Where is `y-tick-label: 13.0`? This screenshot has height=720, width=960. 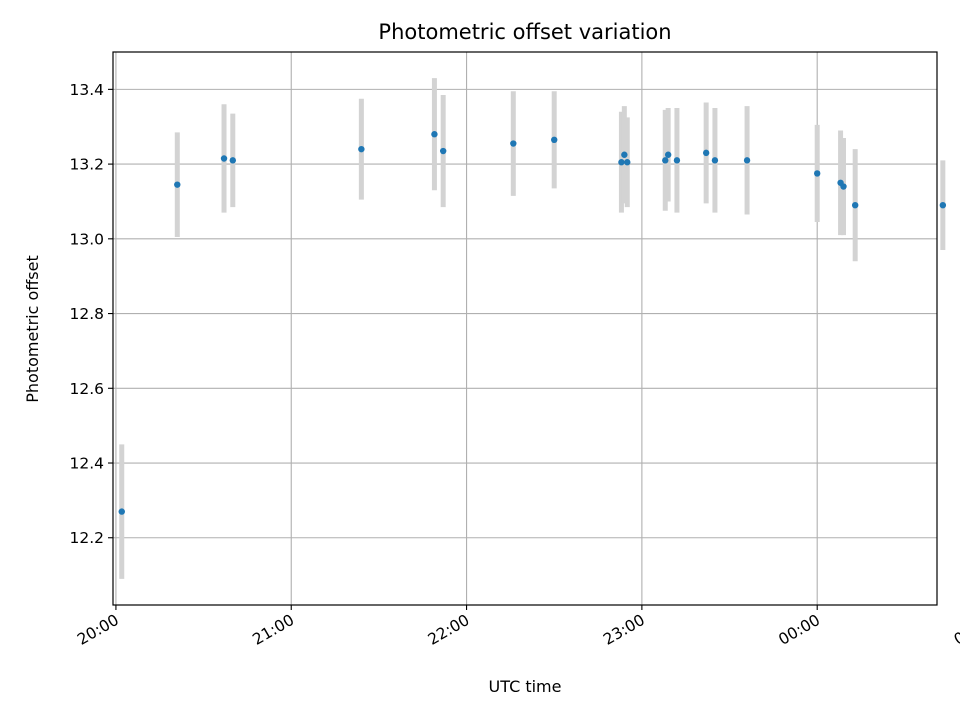
y-tick-label: 13.0 is located at coordinates (86, 239).